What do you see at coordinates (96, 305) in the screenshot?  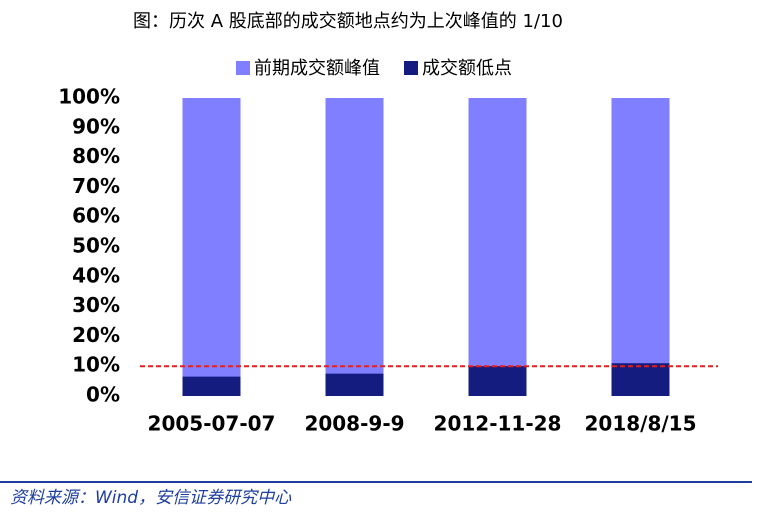 I see `y-tick-label: 30%` at bounding box center [96, 305].